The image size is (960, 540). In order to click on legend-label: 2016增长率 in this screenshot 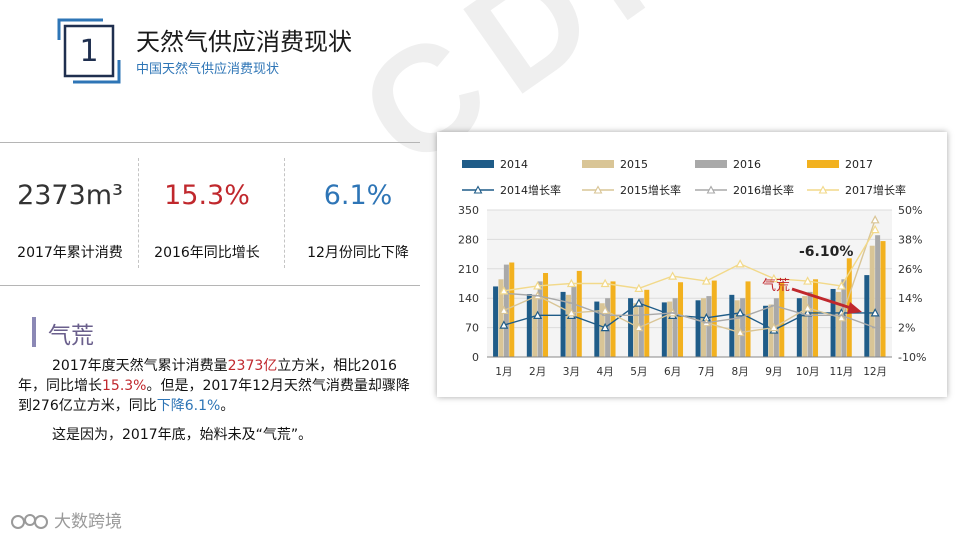, I will do `click(763, 190)`.